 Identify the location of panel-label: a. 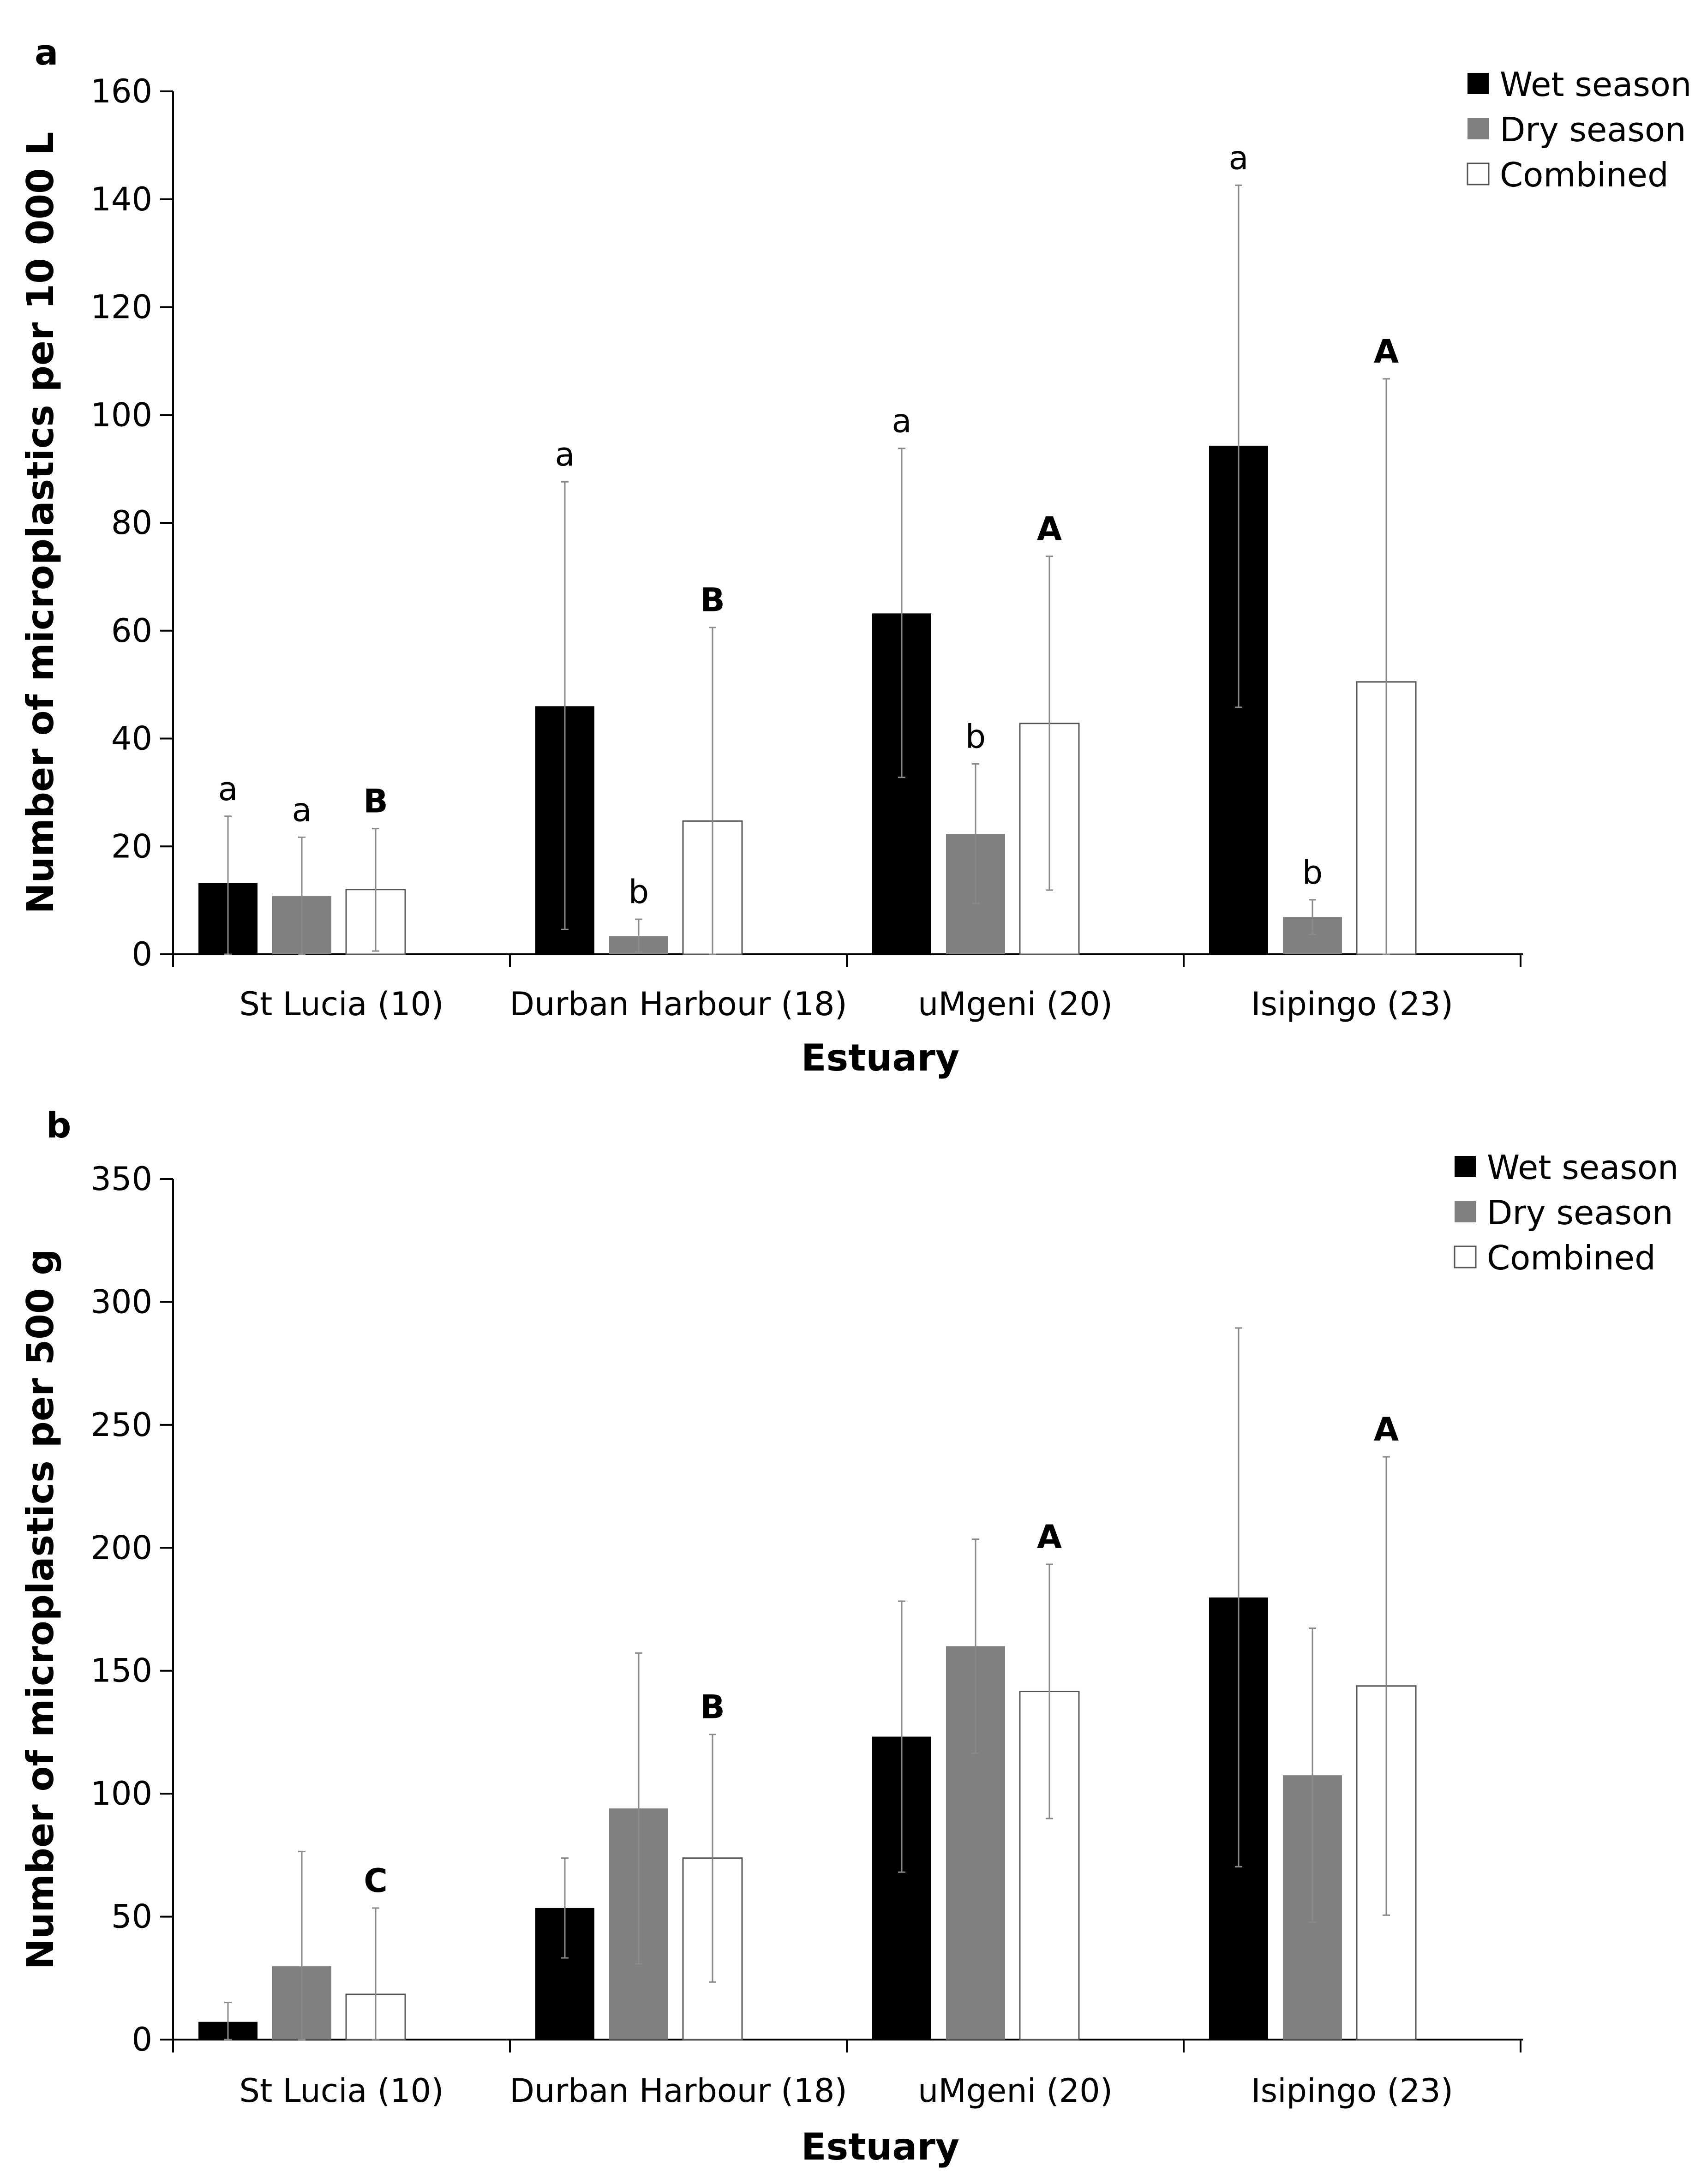
(47, 52).